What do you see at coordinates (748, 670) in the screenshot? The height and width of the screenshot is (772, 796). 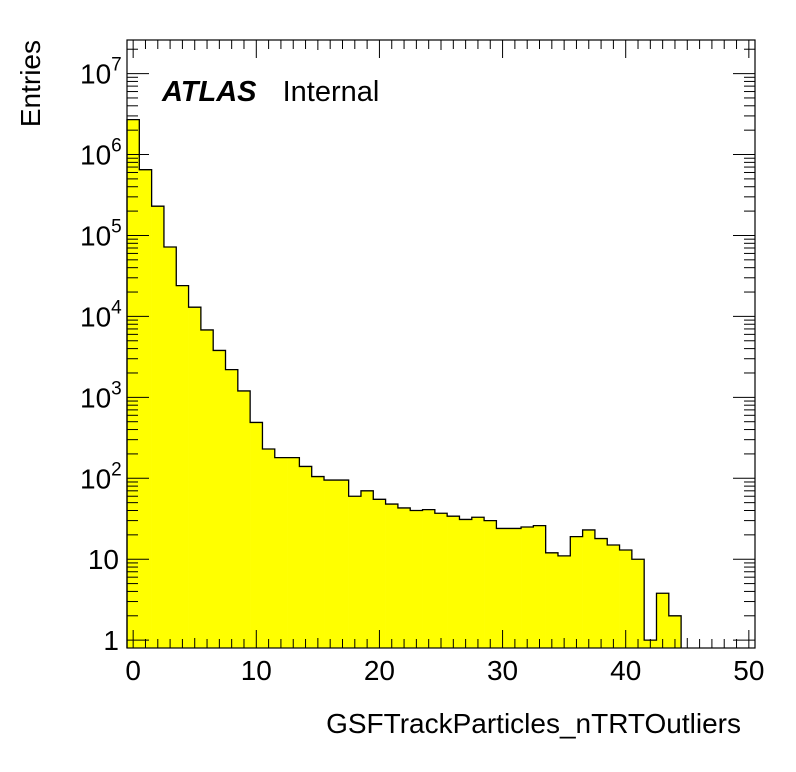 I see `x-tick-label: 50` at bounding box center [748, 670].